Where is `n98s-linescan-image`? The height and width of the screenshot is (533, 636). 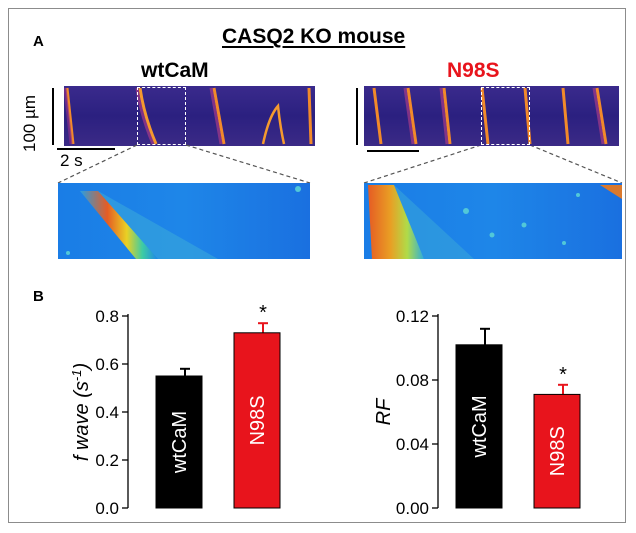
n98s-linescan-image is located at coordinates (491, 116).